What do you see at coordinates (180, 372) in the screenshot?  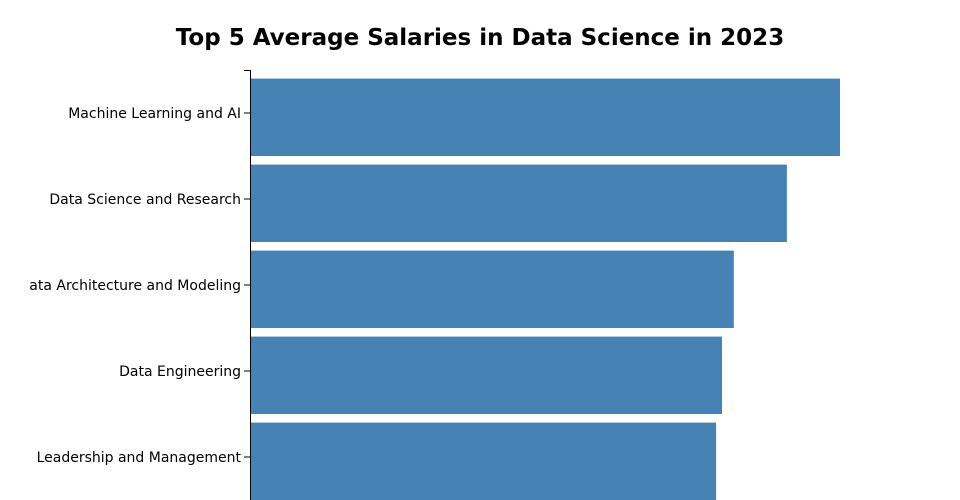 I see `y-tick-label: Data Engineering` at bounding box center [180, 372].